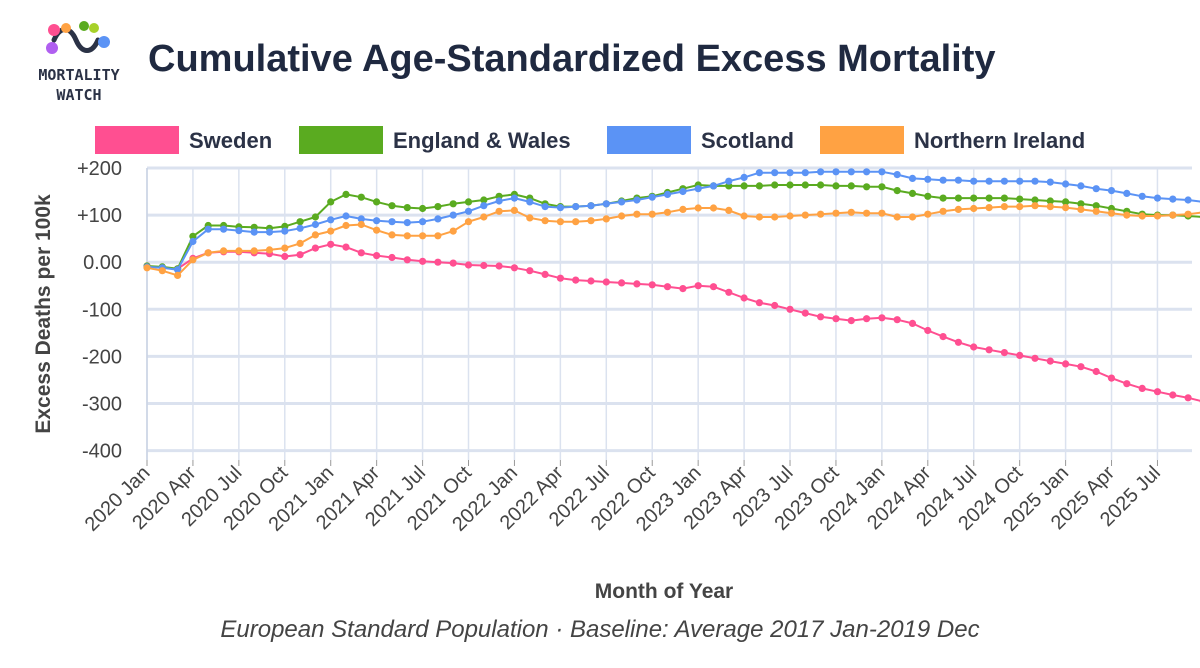 This screenshot has width=1200, height=668. I want to click on y-tick-label: 0.00, so click(102, 263).